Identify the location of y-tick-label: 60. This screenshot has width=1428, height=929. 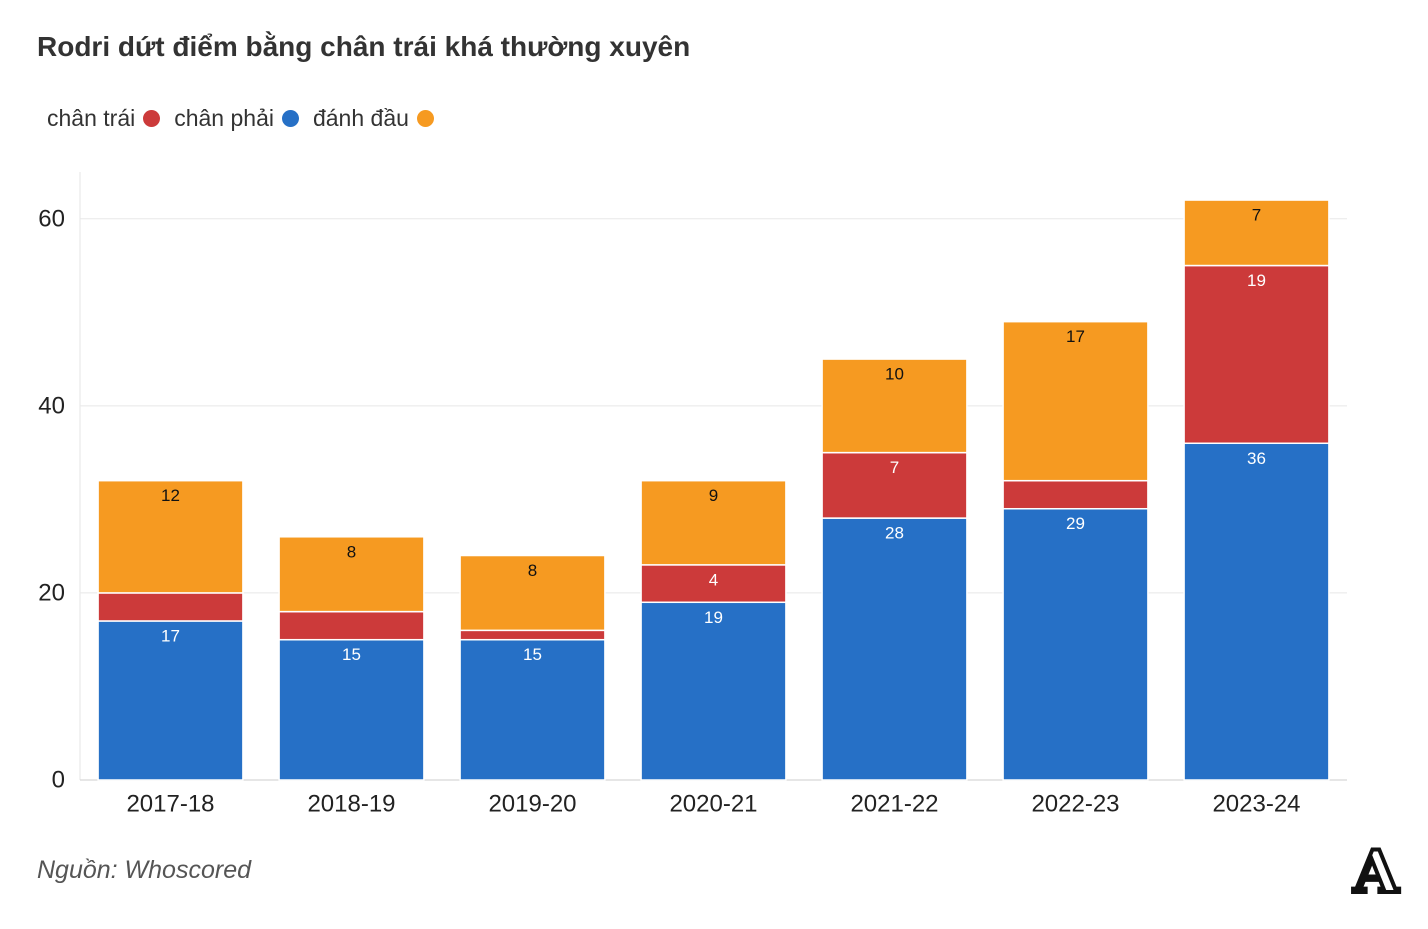
(51, 218).